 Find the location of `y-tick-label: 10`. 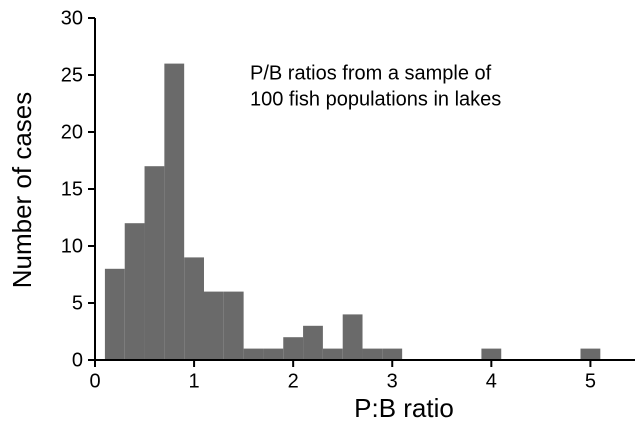

y-tick-label: 10 is located at coordinates (72, 246).